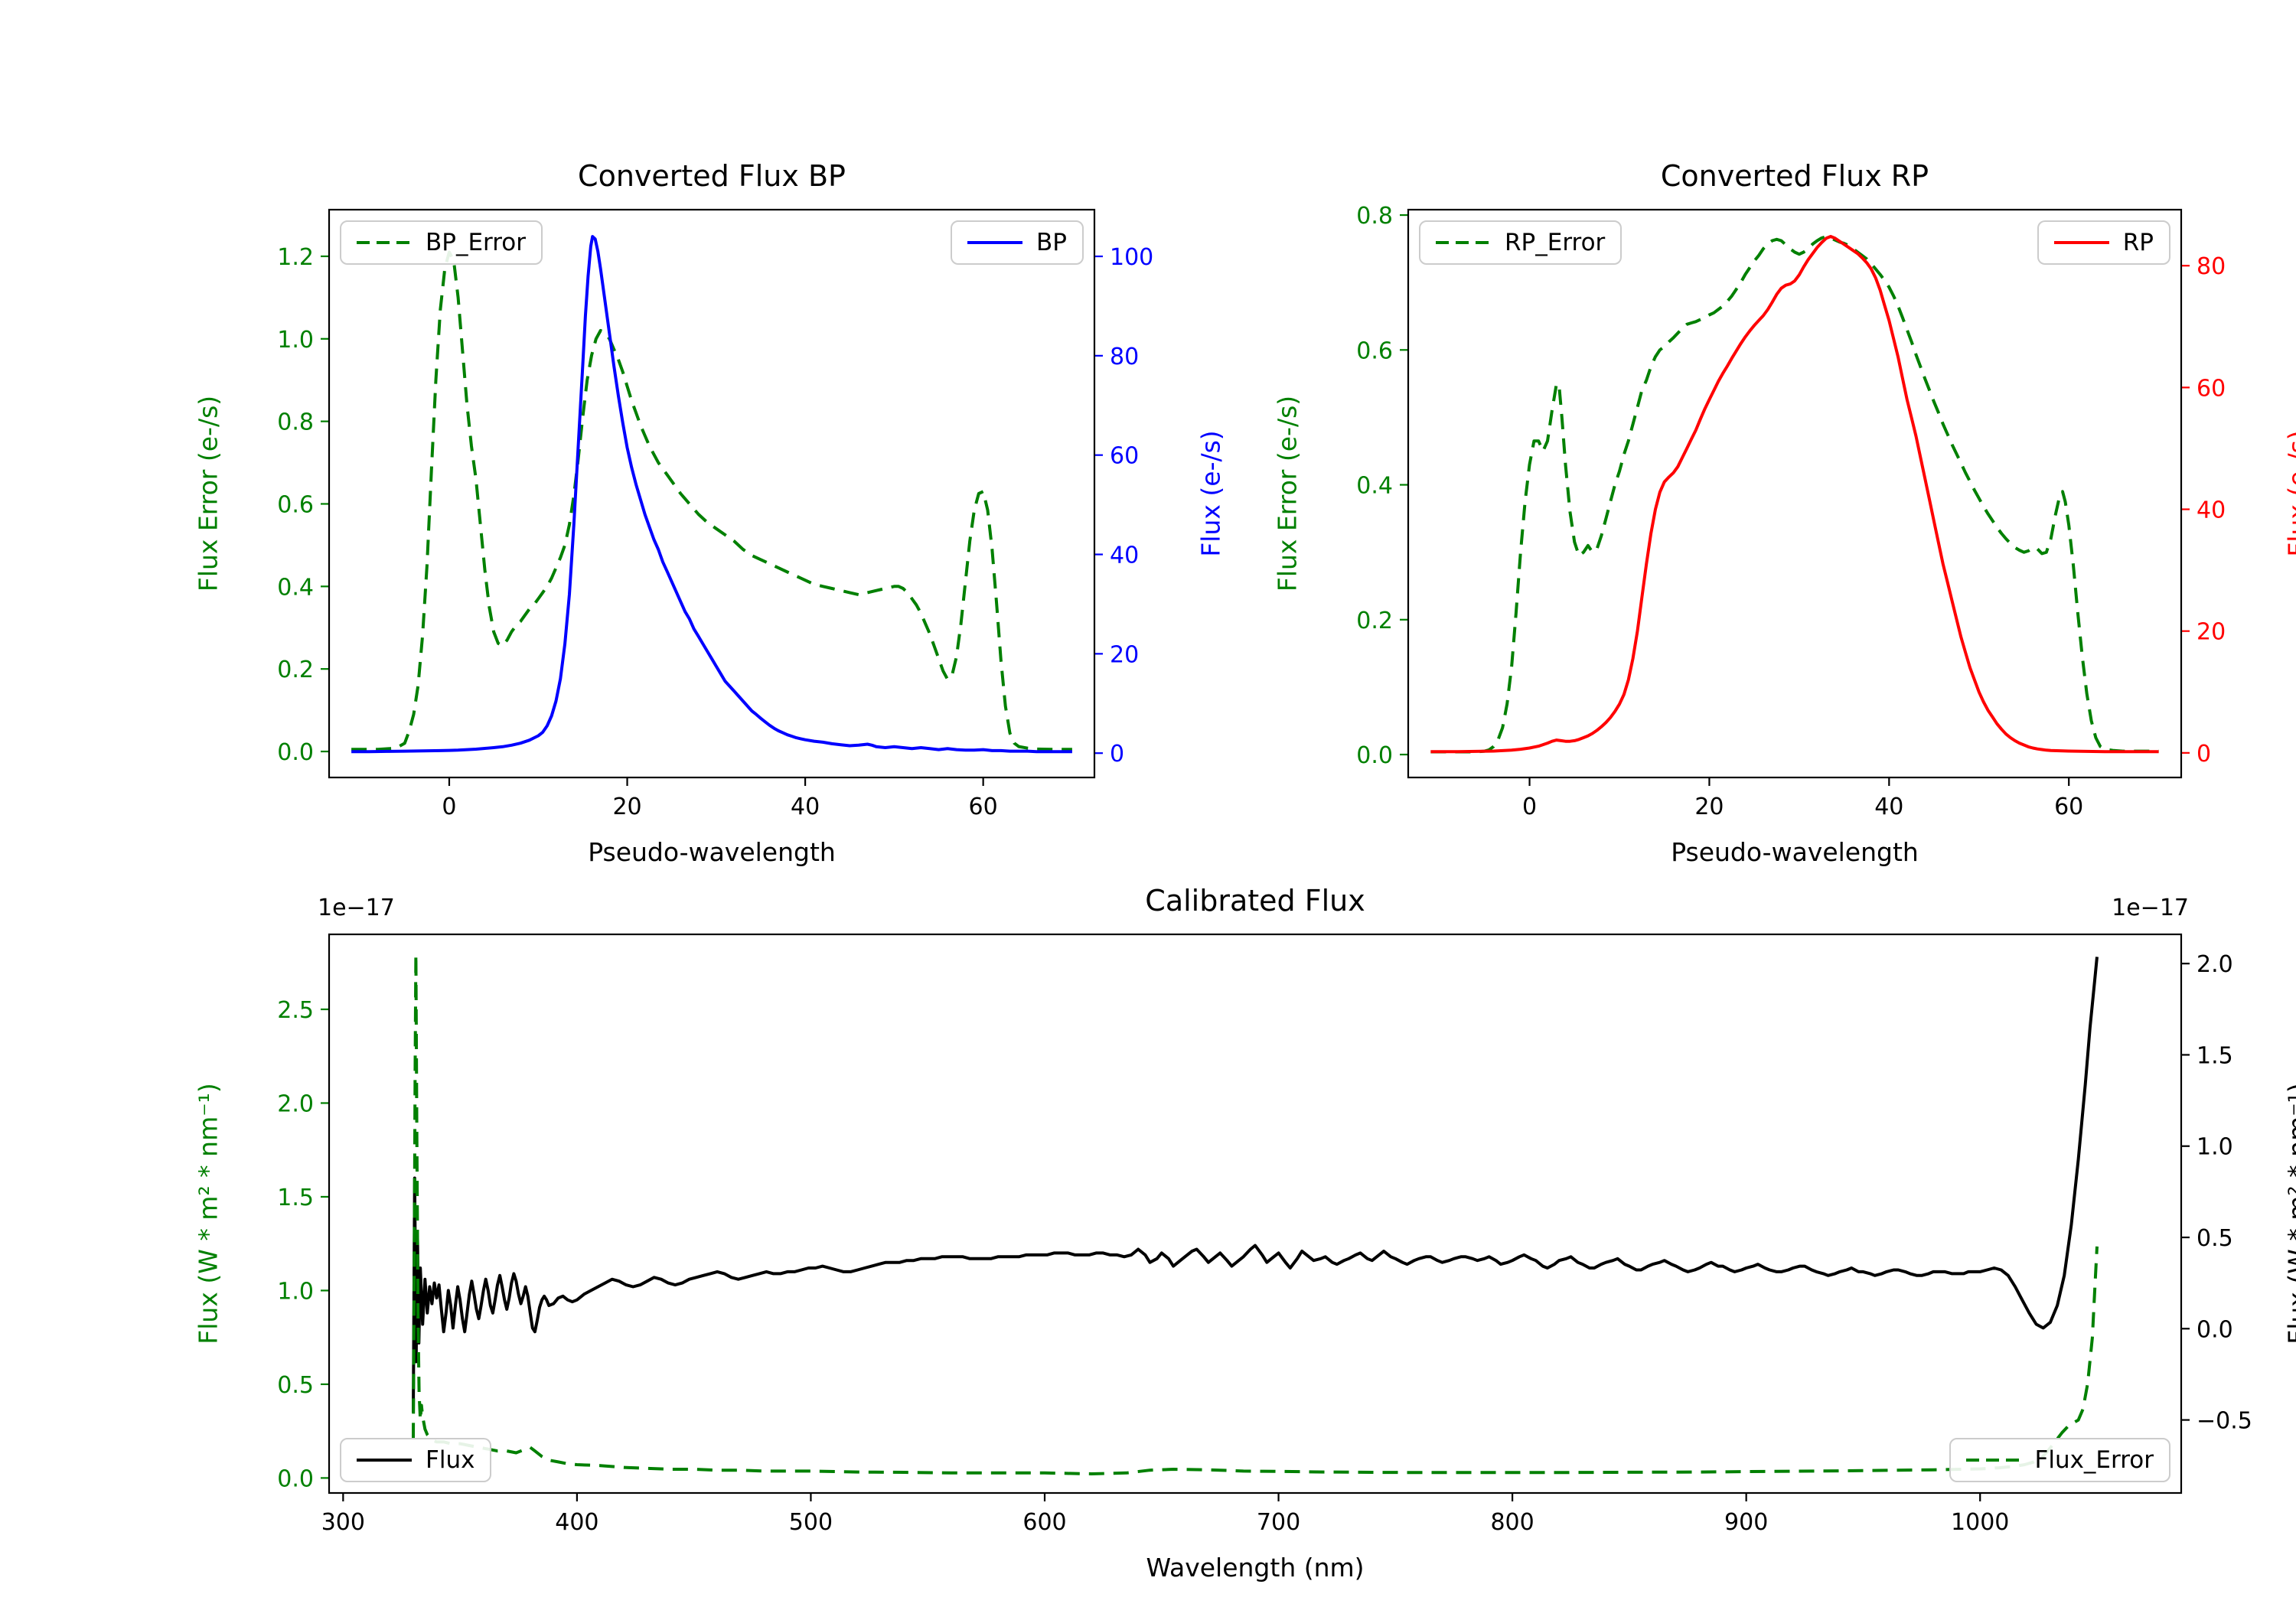 The height and width of the screenshot is (1607, 2296). I want to click on axis-ticks: 0 20 40 60 0.0 0.2 0.4 0.6 0.8 0 20 40 60 80, so click(1791, 511).